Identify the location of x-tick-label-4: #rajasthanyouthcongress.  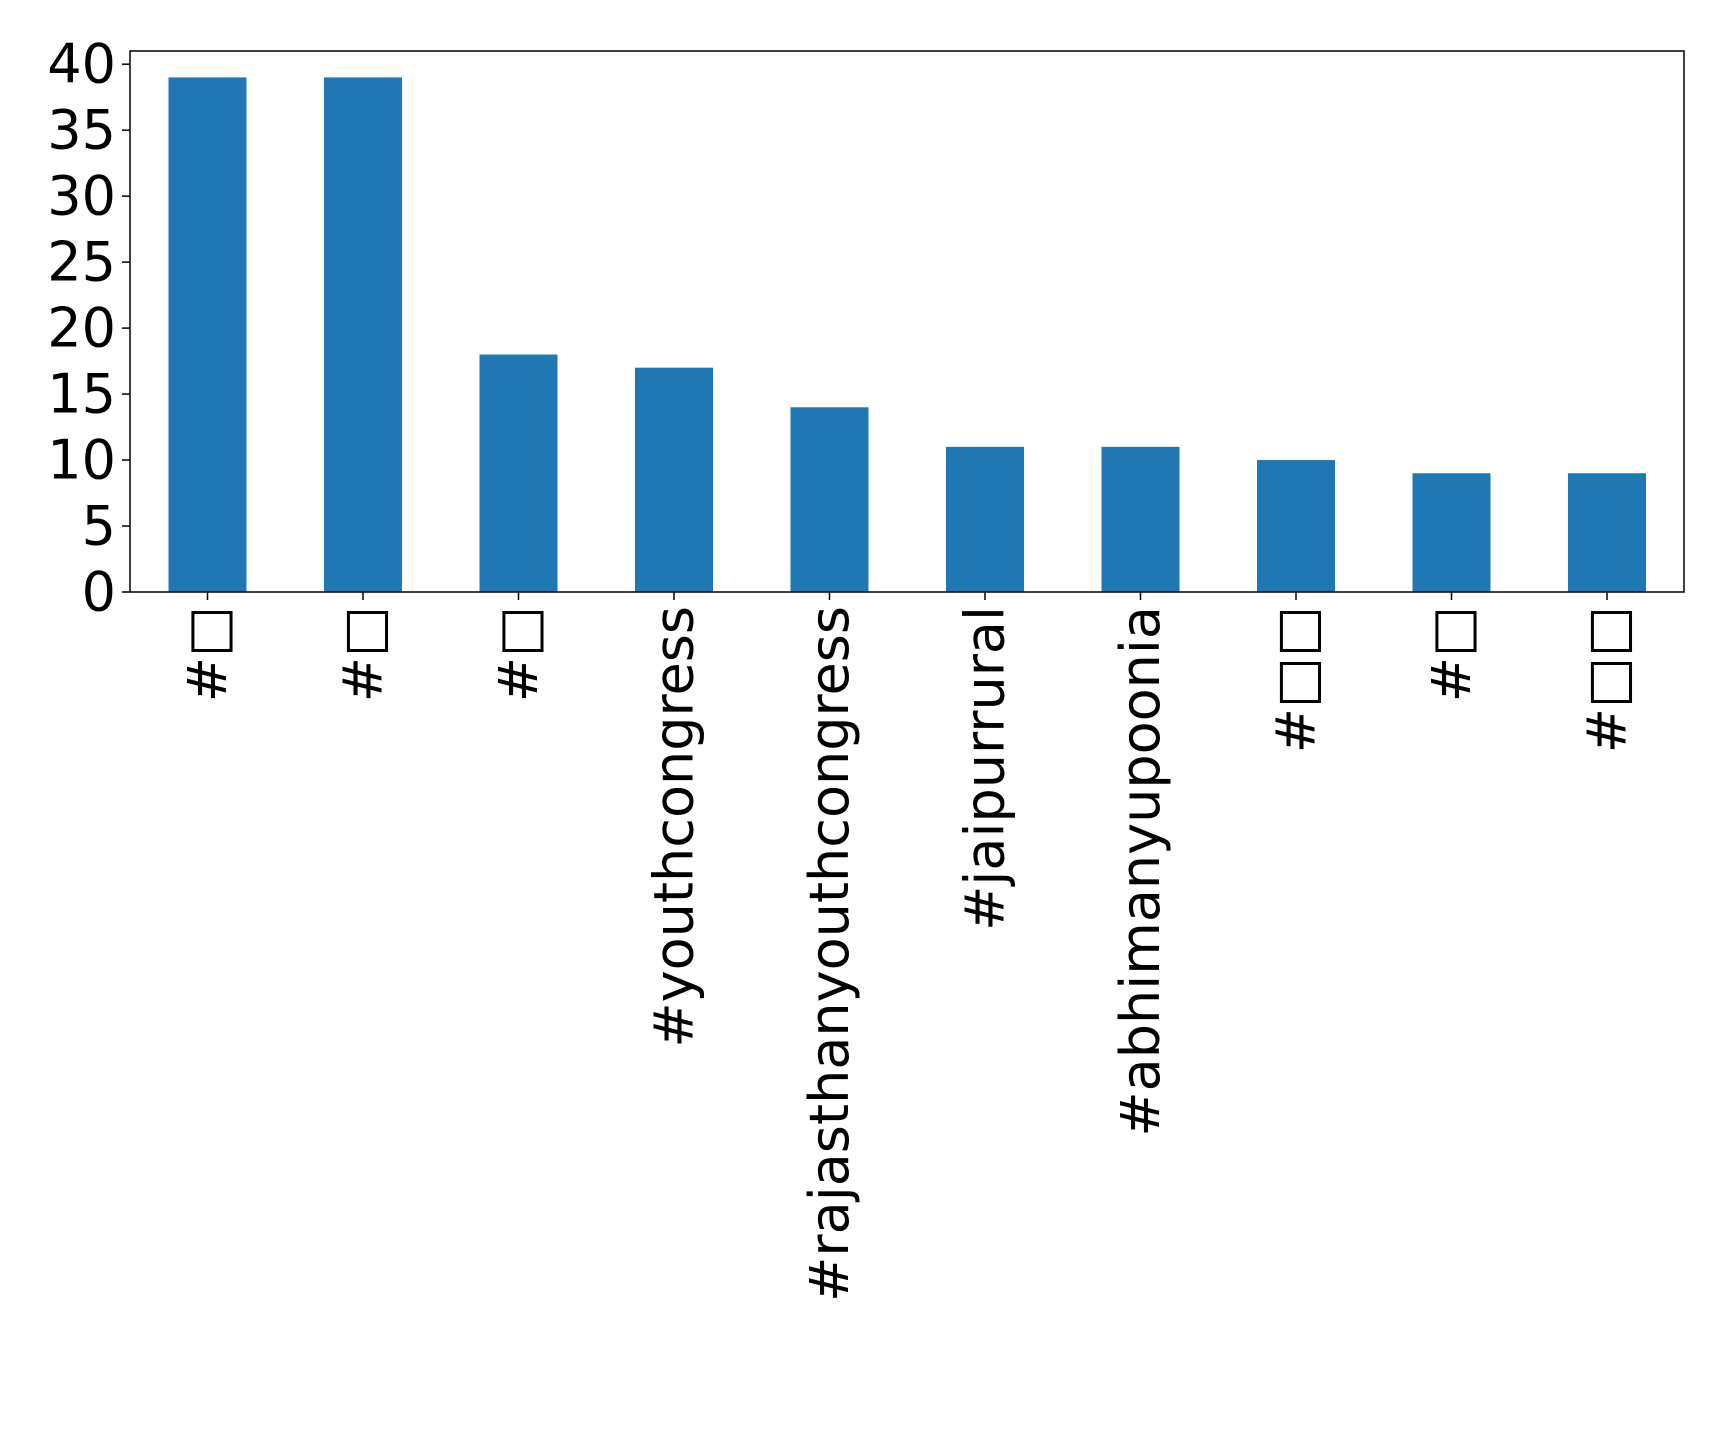
(829, 954).